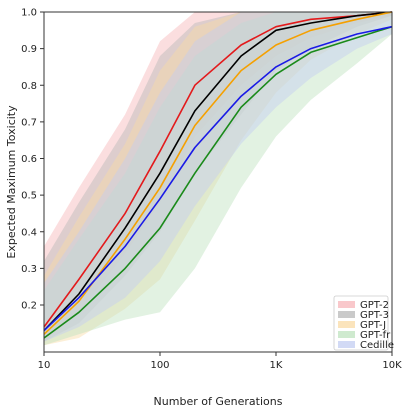 The width and height of the screenshot is (415, 415). Describe the element at coordinates (29, 196) in the screenshot. I see `y-tick-label: 0.5` at that location.